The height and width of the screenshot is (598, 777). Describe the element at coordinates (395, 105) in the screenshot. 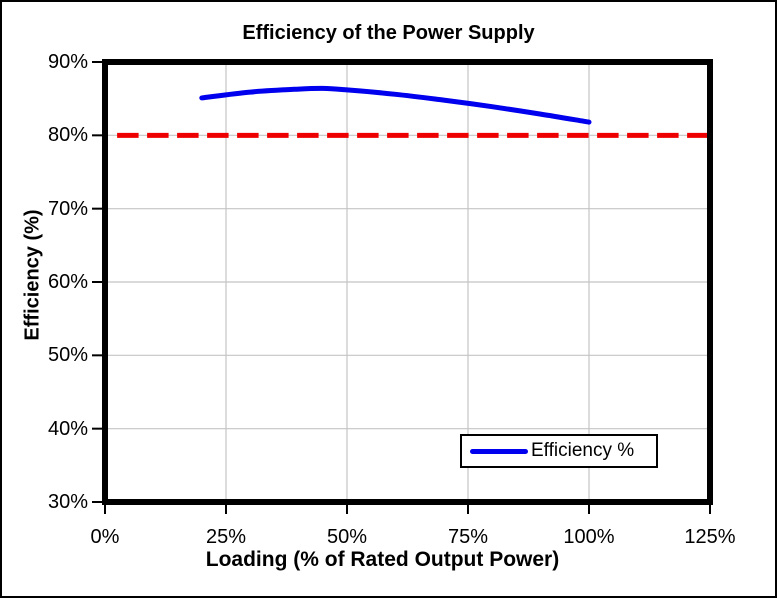

I see `efficiency-curve` at that location.